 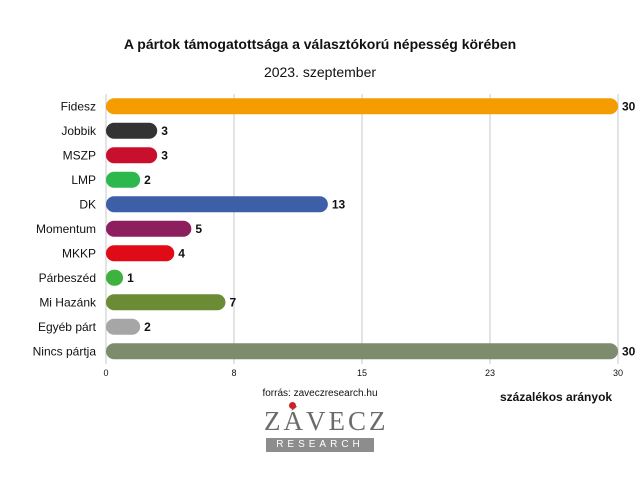 I want to click on data-label: 13, so click(x=339, y=204).